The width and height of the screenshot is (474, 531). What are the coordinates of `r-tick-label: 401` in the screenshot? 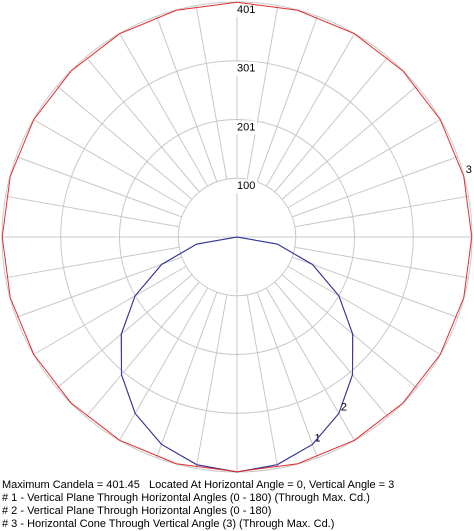 It's located at (246, 10).